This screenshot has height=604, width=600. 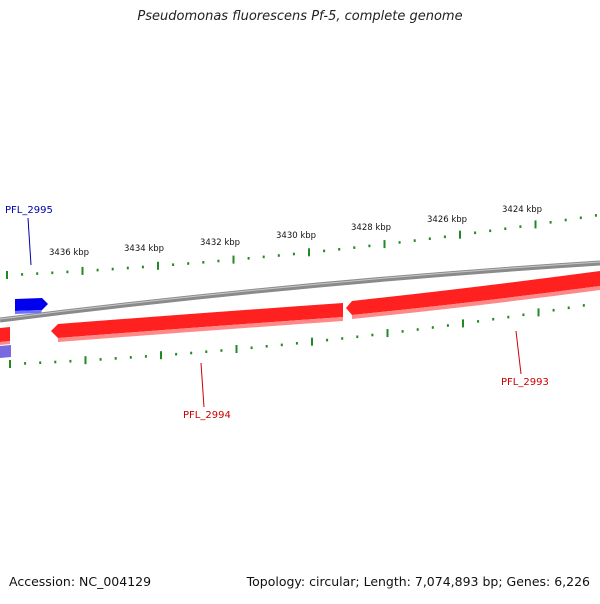 I want to click on gene-label-PFL_2993: PFL_2993, so click(x=525, y=382).